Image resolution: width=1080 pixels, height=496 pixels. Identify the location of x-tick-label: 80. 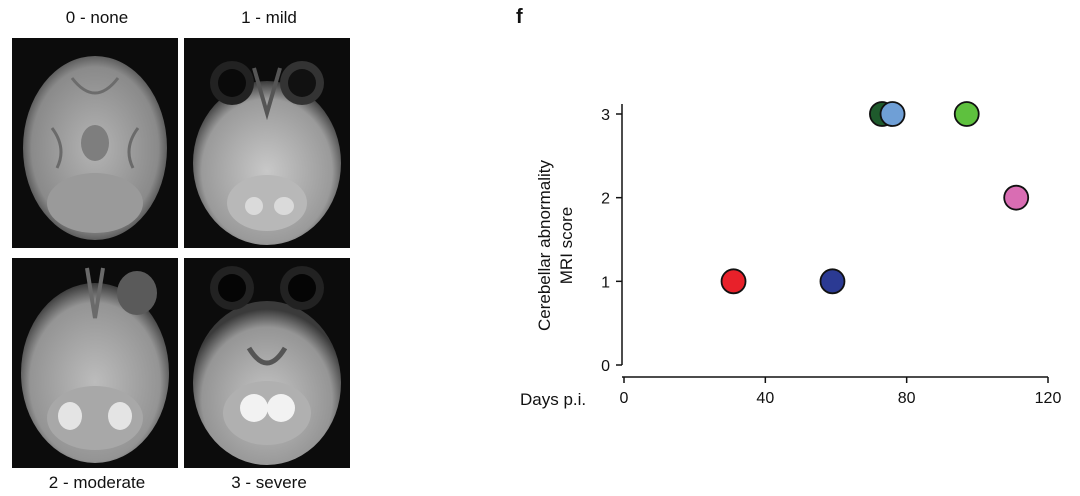
(907, 398).